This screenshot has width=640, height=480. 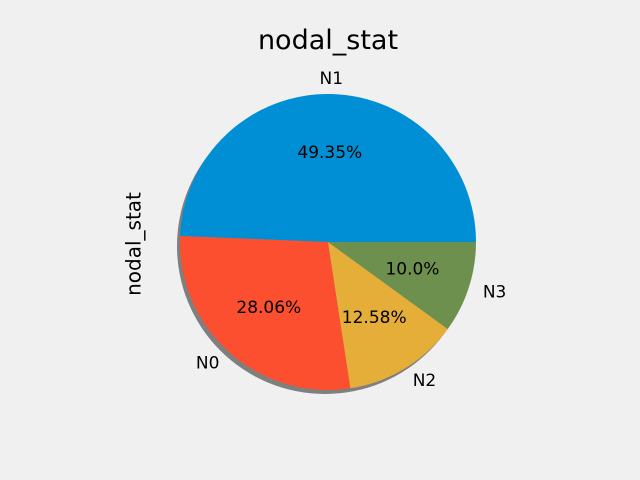 What do you see at coordinates (374, 318) in the screenshot?
I see `percent-label-n2: 12.58%` at bounding box center [374, 318].